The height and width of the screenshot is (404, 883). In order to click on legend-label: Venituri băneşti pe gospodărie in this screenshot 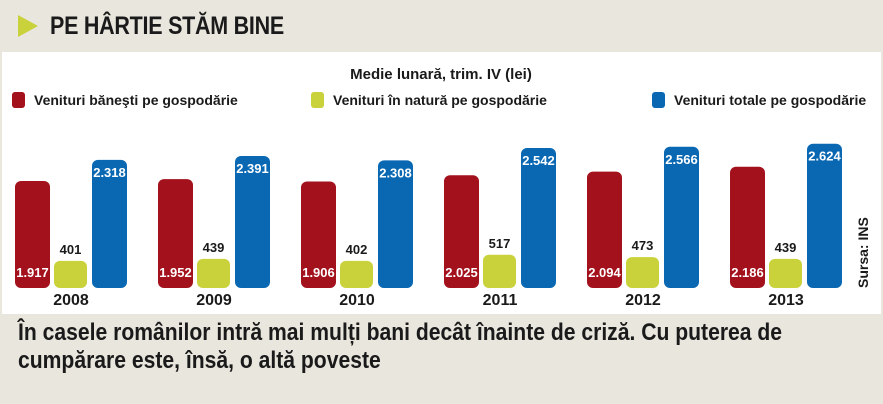, I will do `click(136, 100)`.